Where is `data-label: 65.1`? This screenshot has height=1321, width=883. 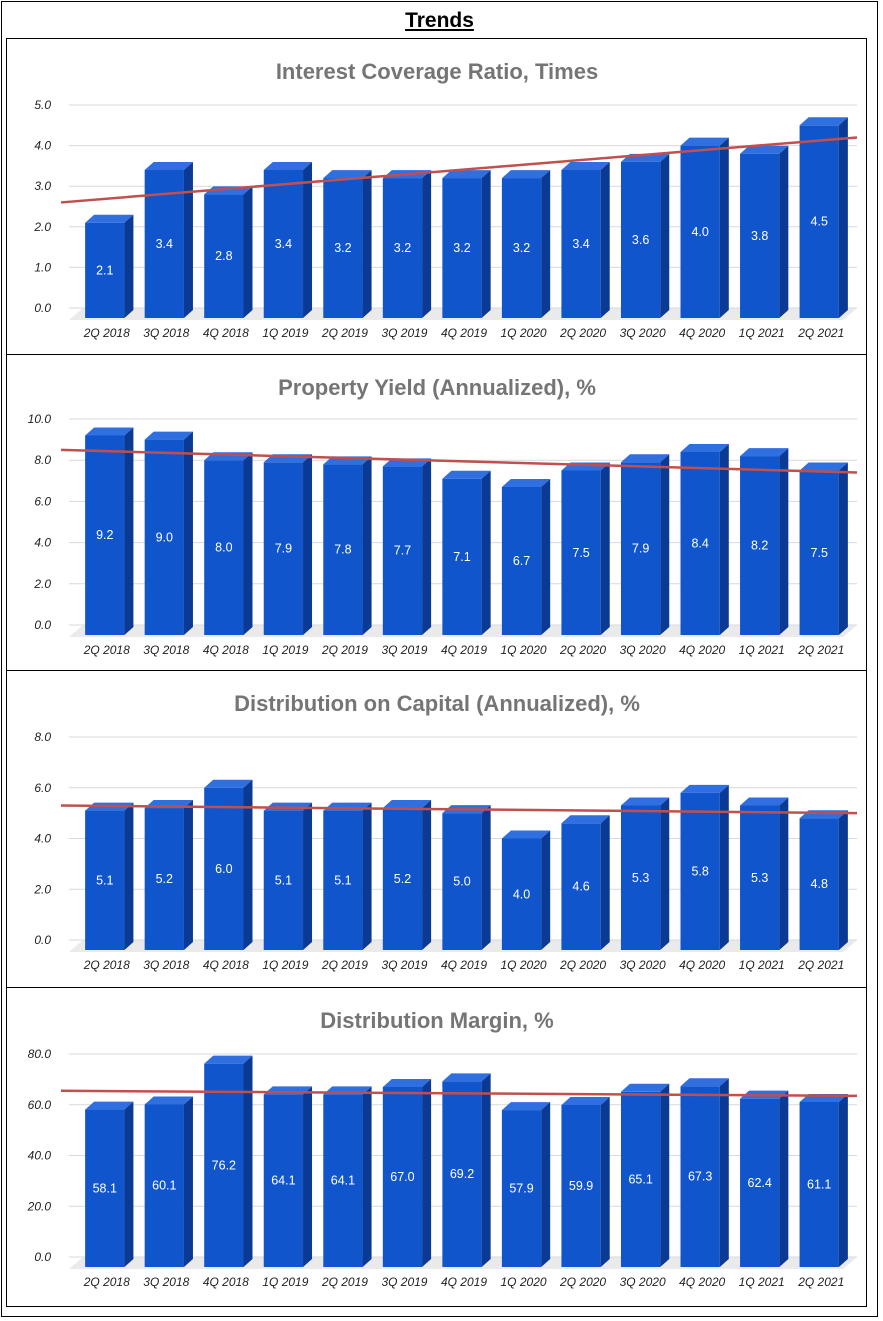 data-label: 65.1 is located at coordinates (640, 1179).